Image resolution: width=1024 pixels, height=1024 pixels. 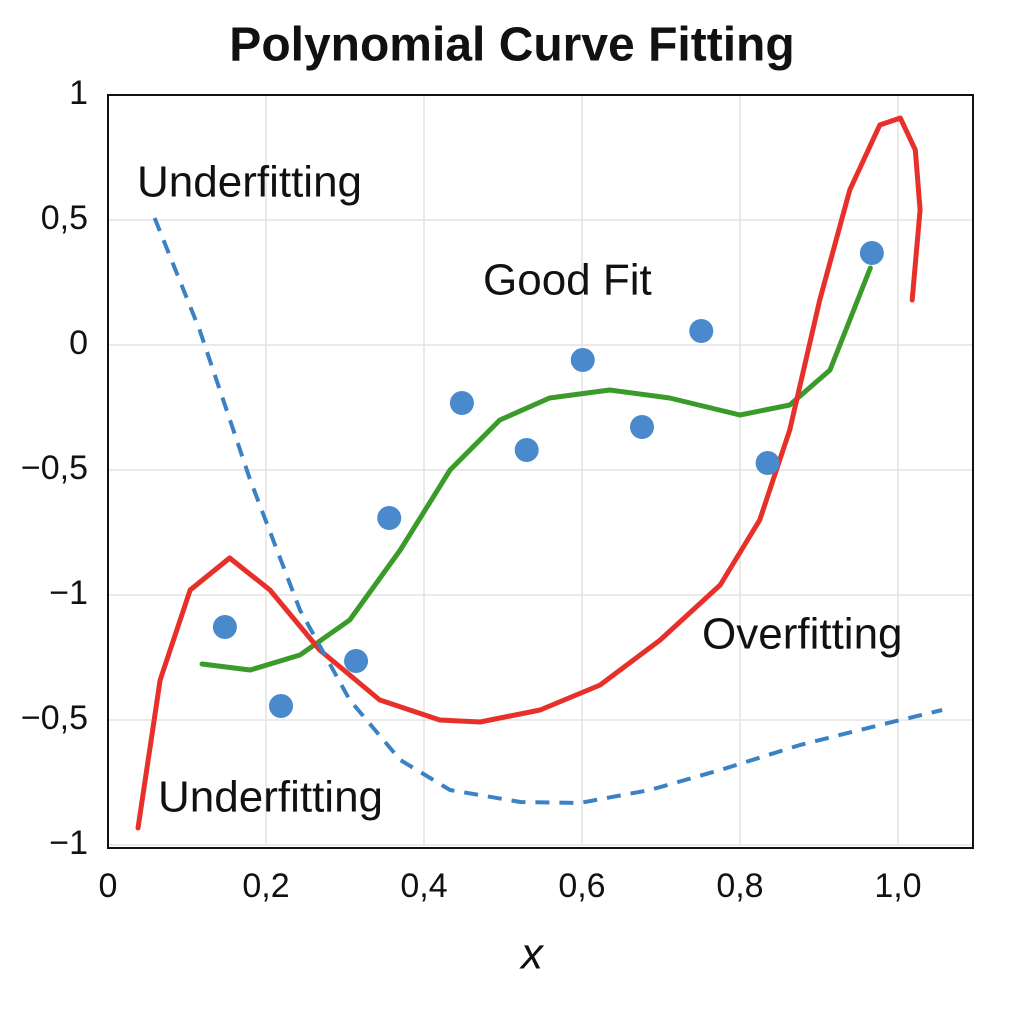 What do you see at coordinates (532, 954) in the screenshot?
I see `x-axis-label: x` at bounding box center [532, 954].